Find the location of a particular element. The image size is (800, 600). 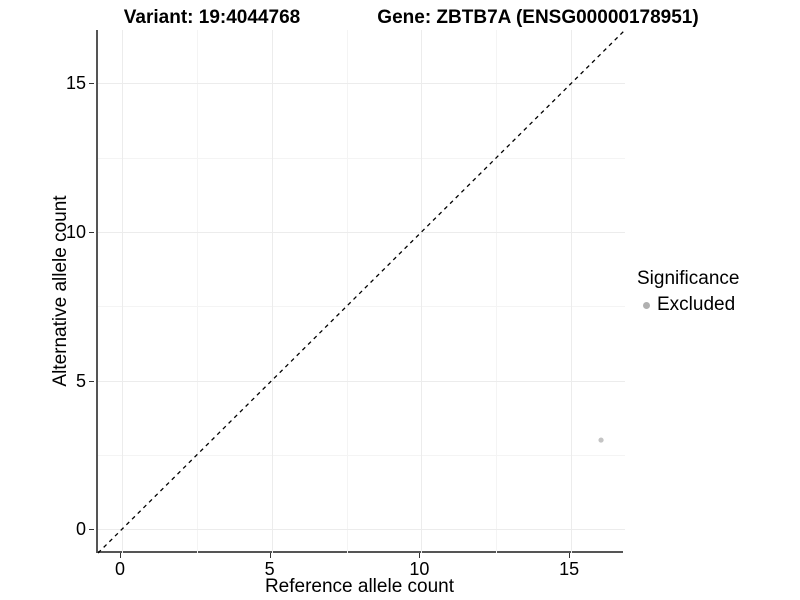

legend: Significance Excluded is located at coordinates (688, 292).